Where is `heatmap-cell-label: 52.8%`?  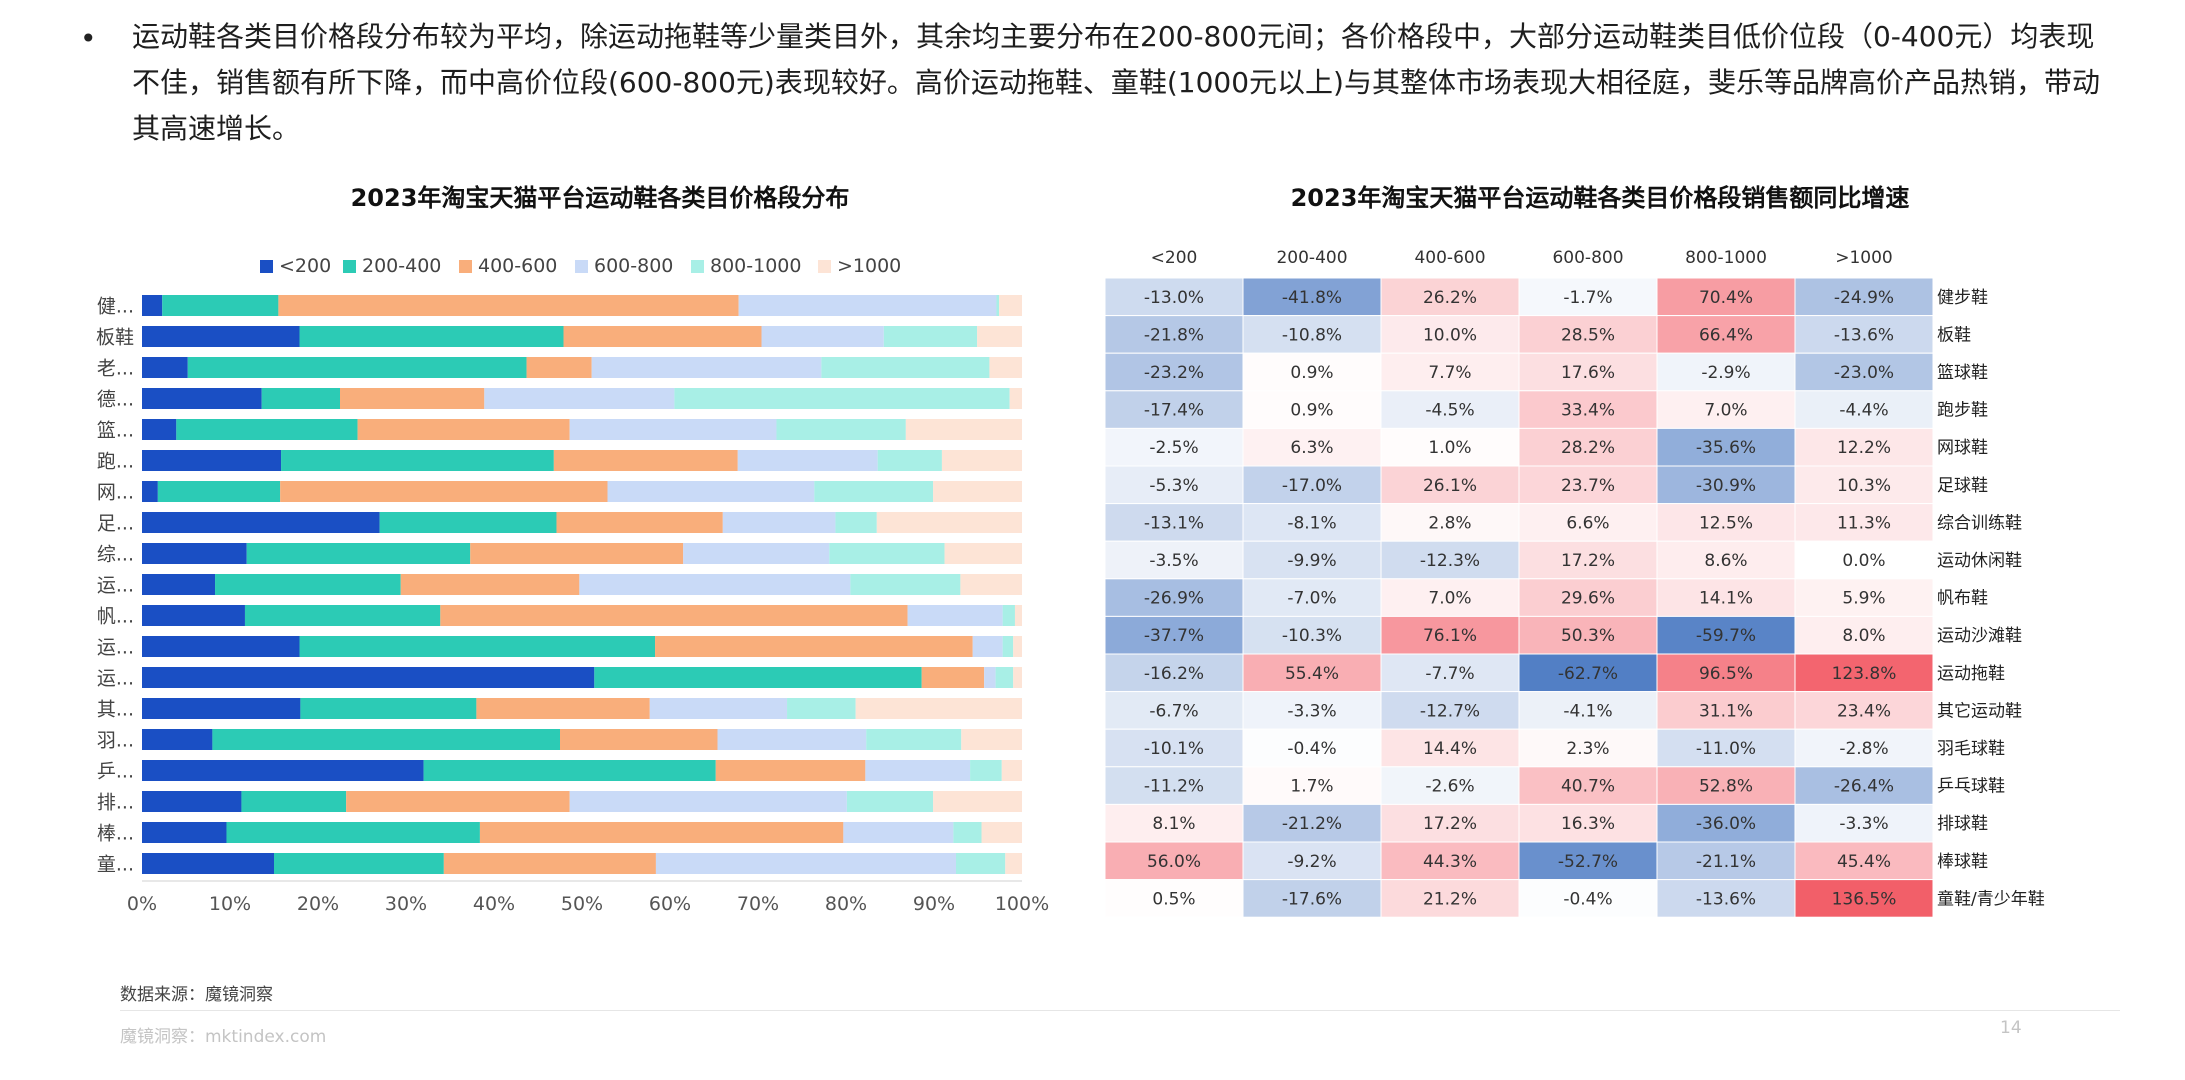
heatmap-cell-label: 52.8% is located at coordinates (1726, 787).